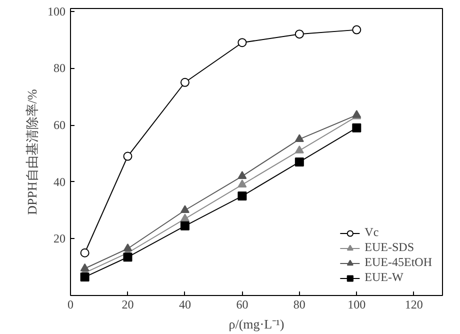  I want to click on legend-label: Vc, so click(372, 232).